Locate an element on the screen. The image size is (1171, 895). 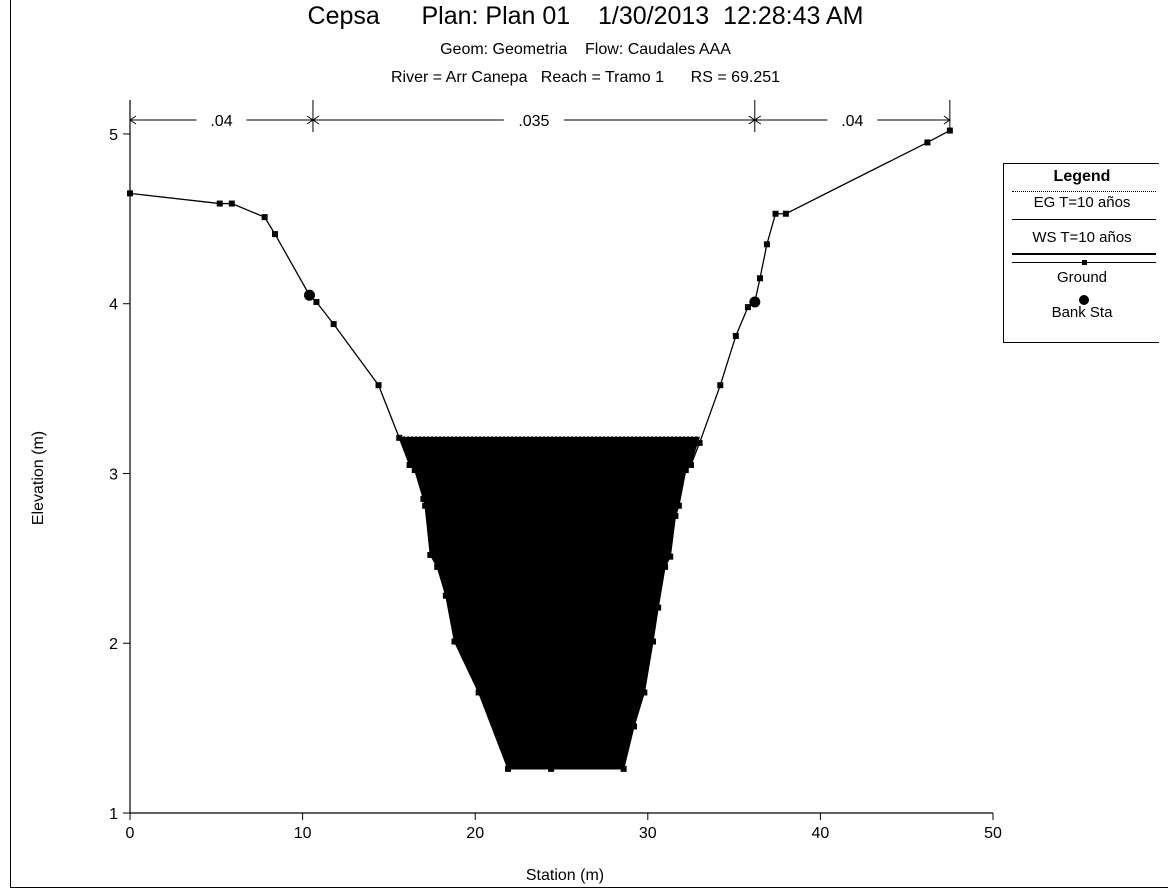
legend-eg-line is located at coordinates (1084, 219).